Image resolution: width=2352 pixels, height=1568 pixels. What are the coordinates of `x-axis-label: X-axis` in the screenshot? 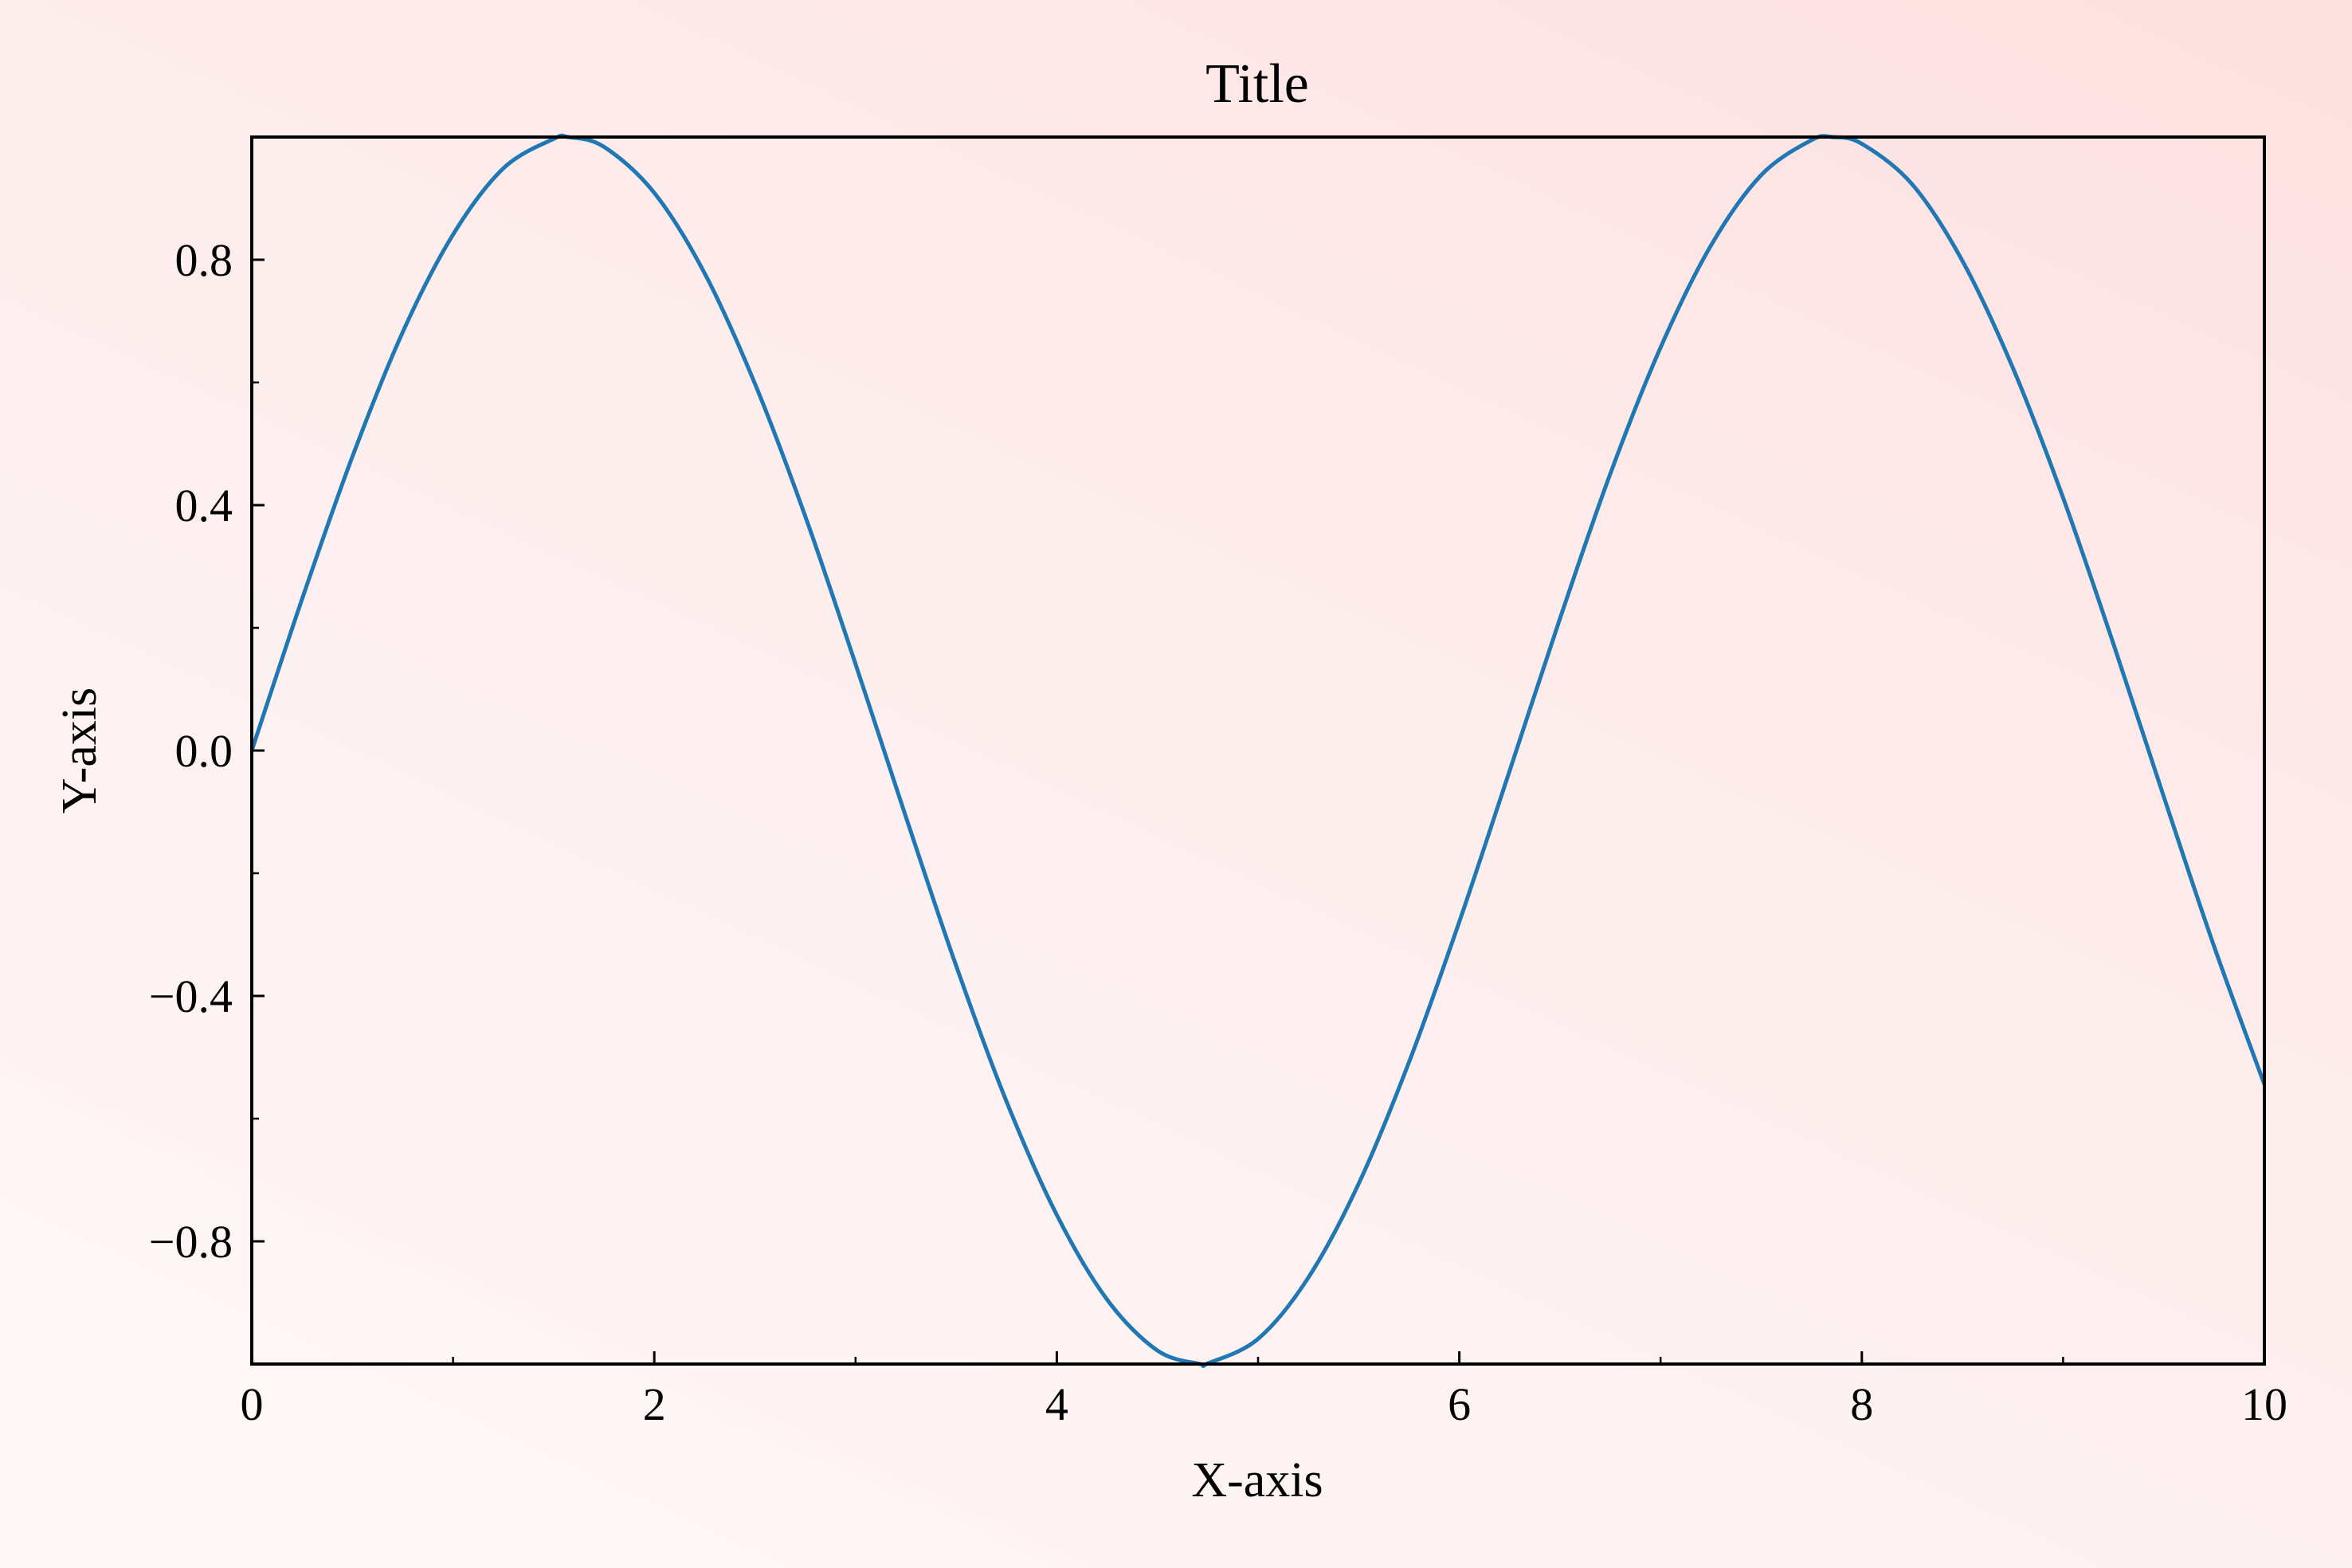 It's located at (1257, 1480).